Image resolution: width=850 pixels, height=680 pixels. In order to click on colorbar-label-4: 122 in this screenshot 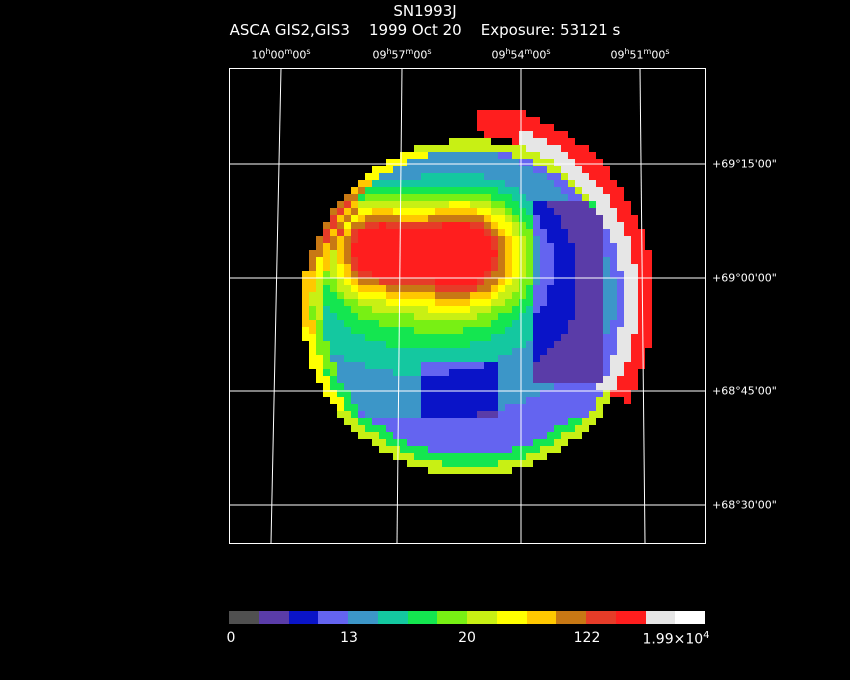, I will do `click(587, 638)`.